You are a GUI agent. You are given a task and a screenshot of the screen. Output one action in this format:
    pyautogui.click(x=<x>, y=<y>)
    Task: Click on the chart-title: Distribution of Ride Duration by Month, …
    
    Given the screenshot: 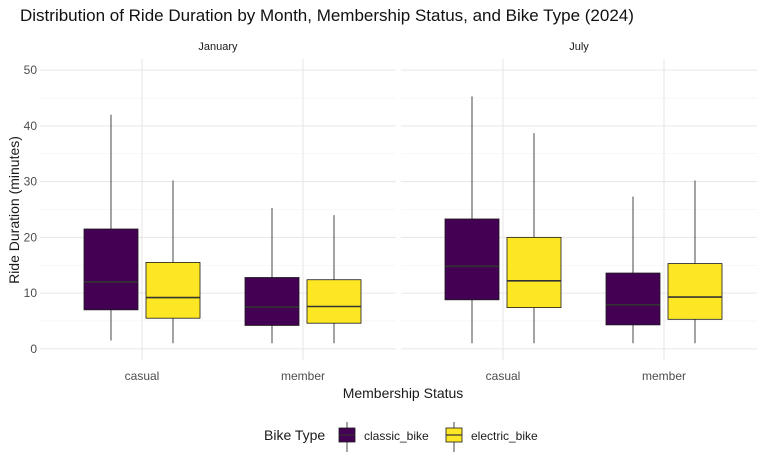 What is the action you would take?
    pyautogui.click(x=327, y=15)
    